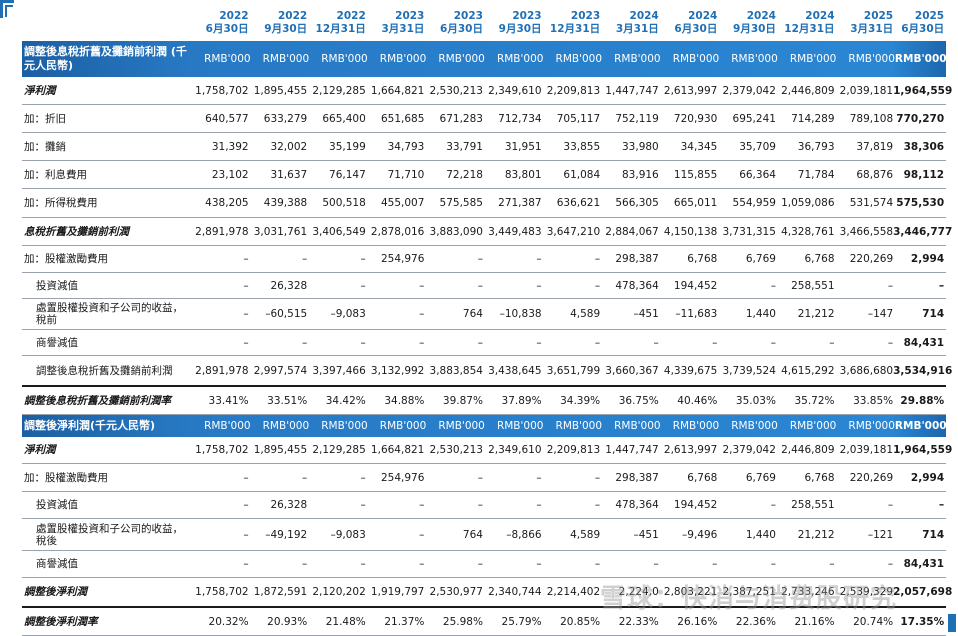 Image resolution: width=958 pixels, height=636 pixels. Describe the element at coordinates (461, 203) in the screenshot. I see `value-cell: 575,585` at that location.